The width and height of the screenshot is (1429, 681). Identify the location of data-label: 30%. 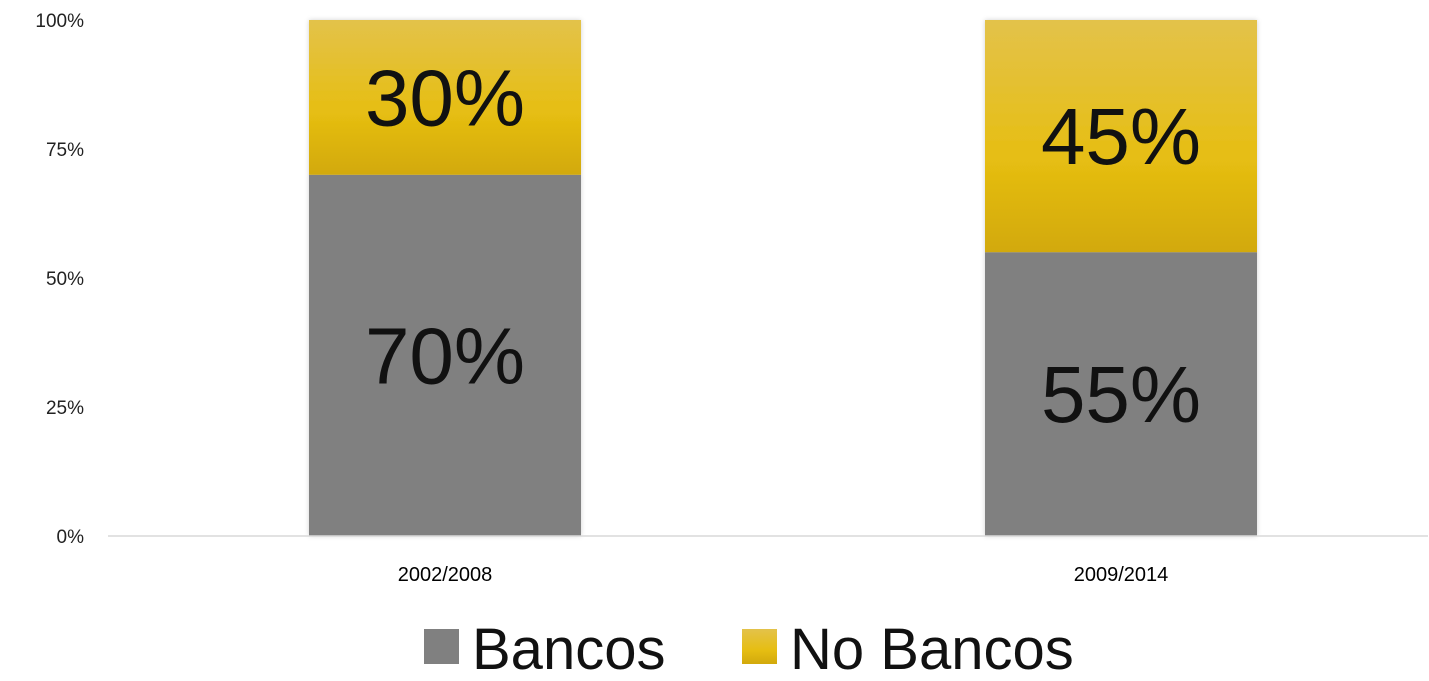
(445, 97).